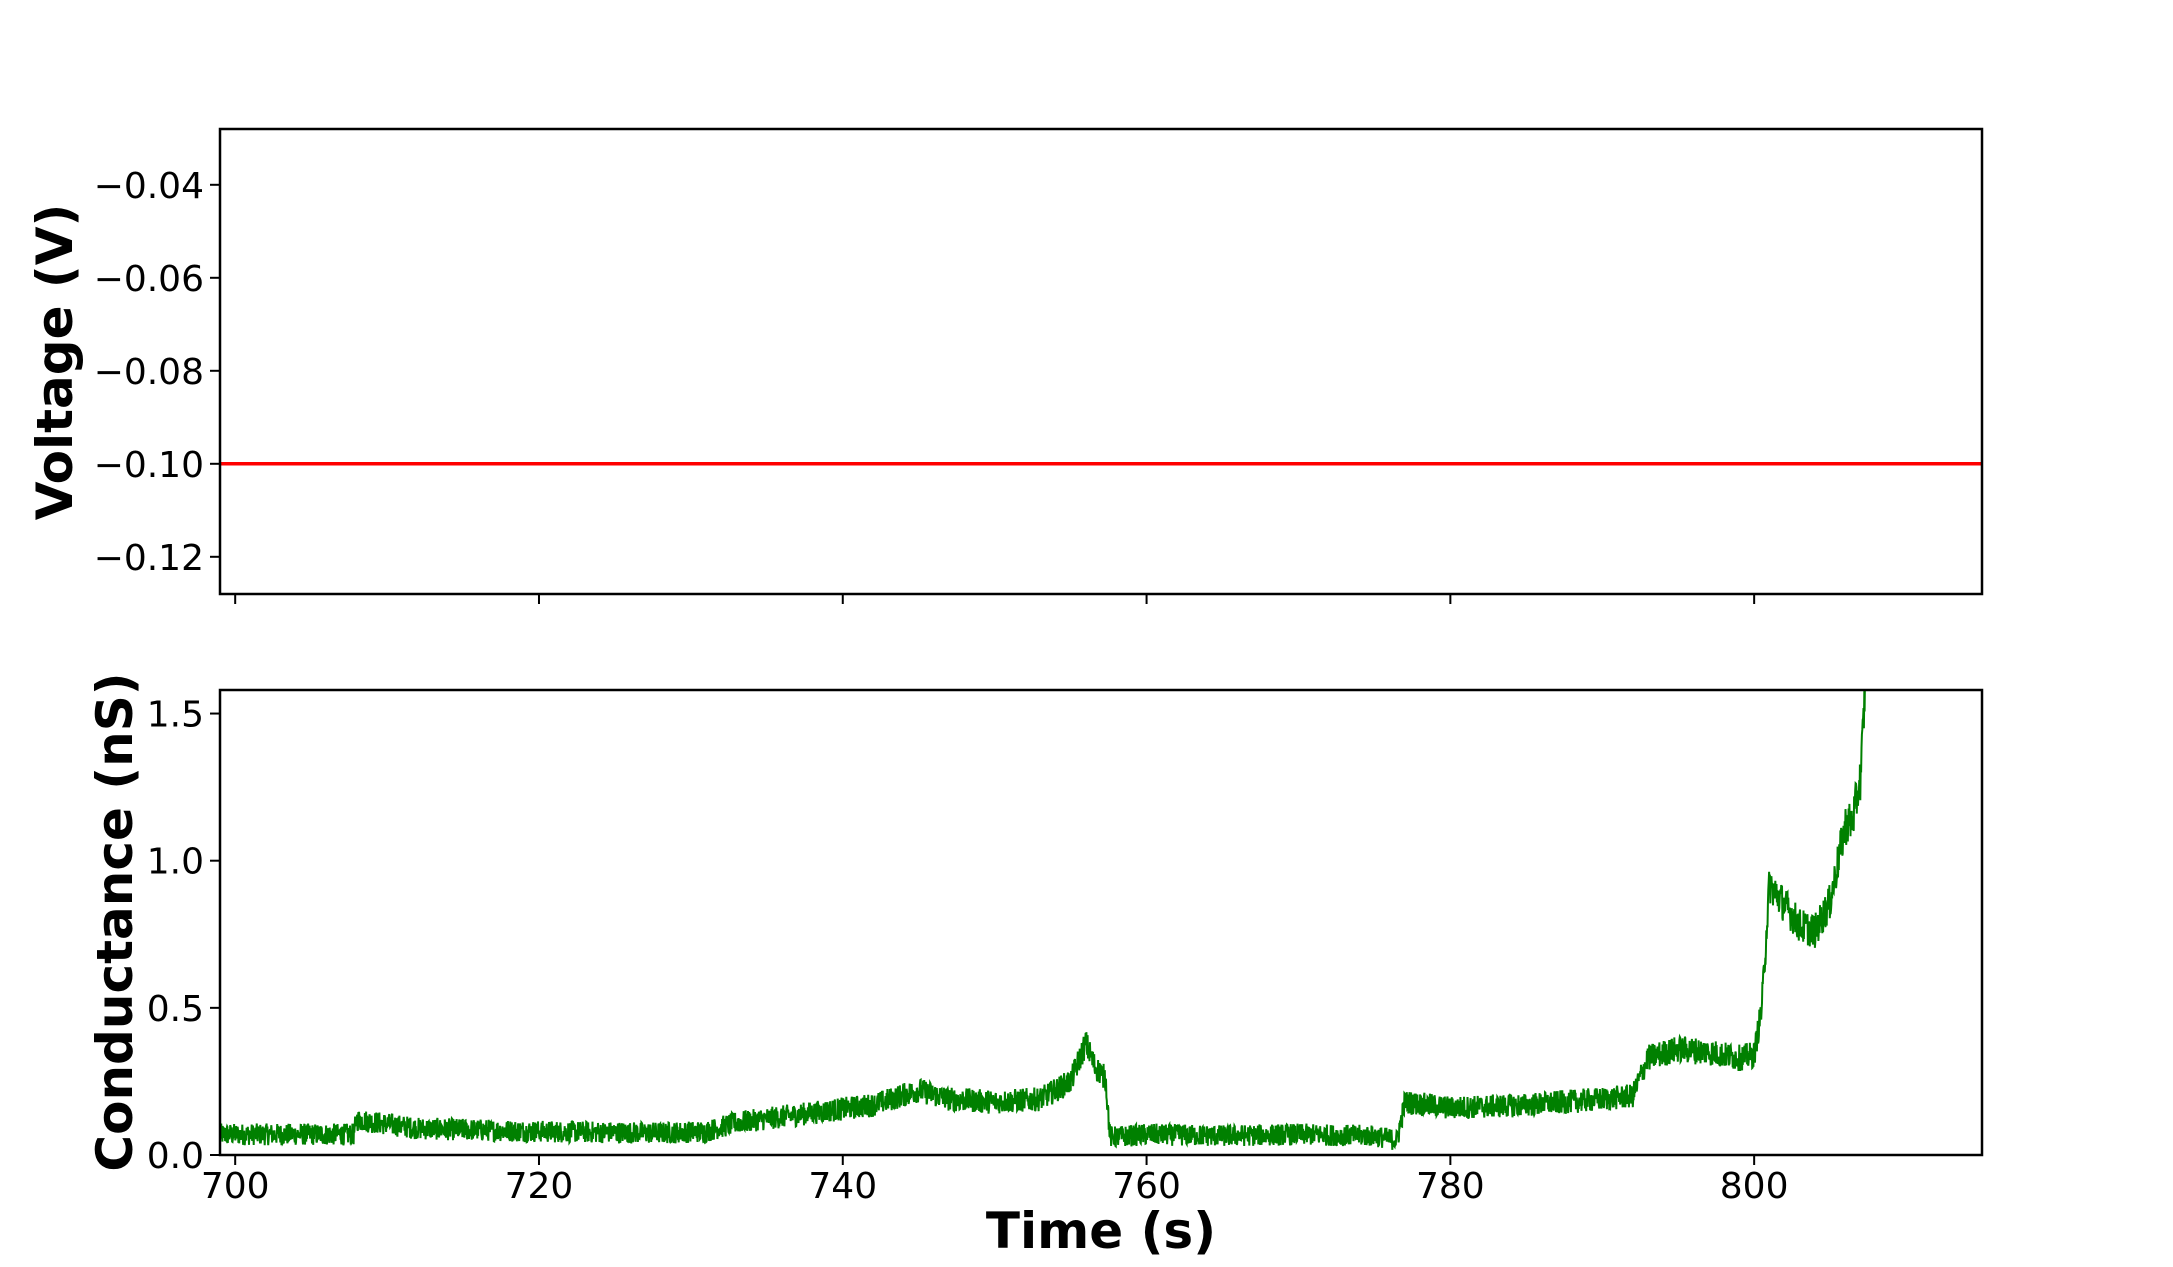 Image resolution: width=2173 pixels, height=1267 pixels. What do you see at coordinates (539, 1186) in the screenshot?
I see `conductance-x-tick-label: 720` at bounding box center [539, 1186].